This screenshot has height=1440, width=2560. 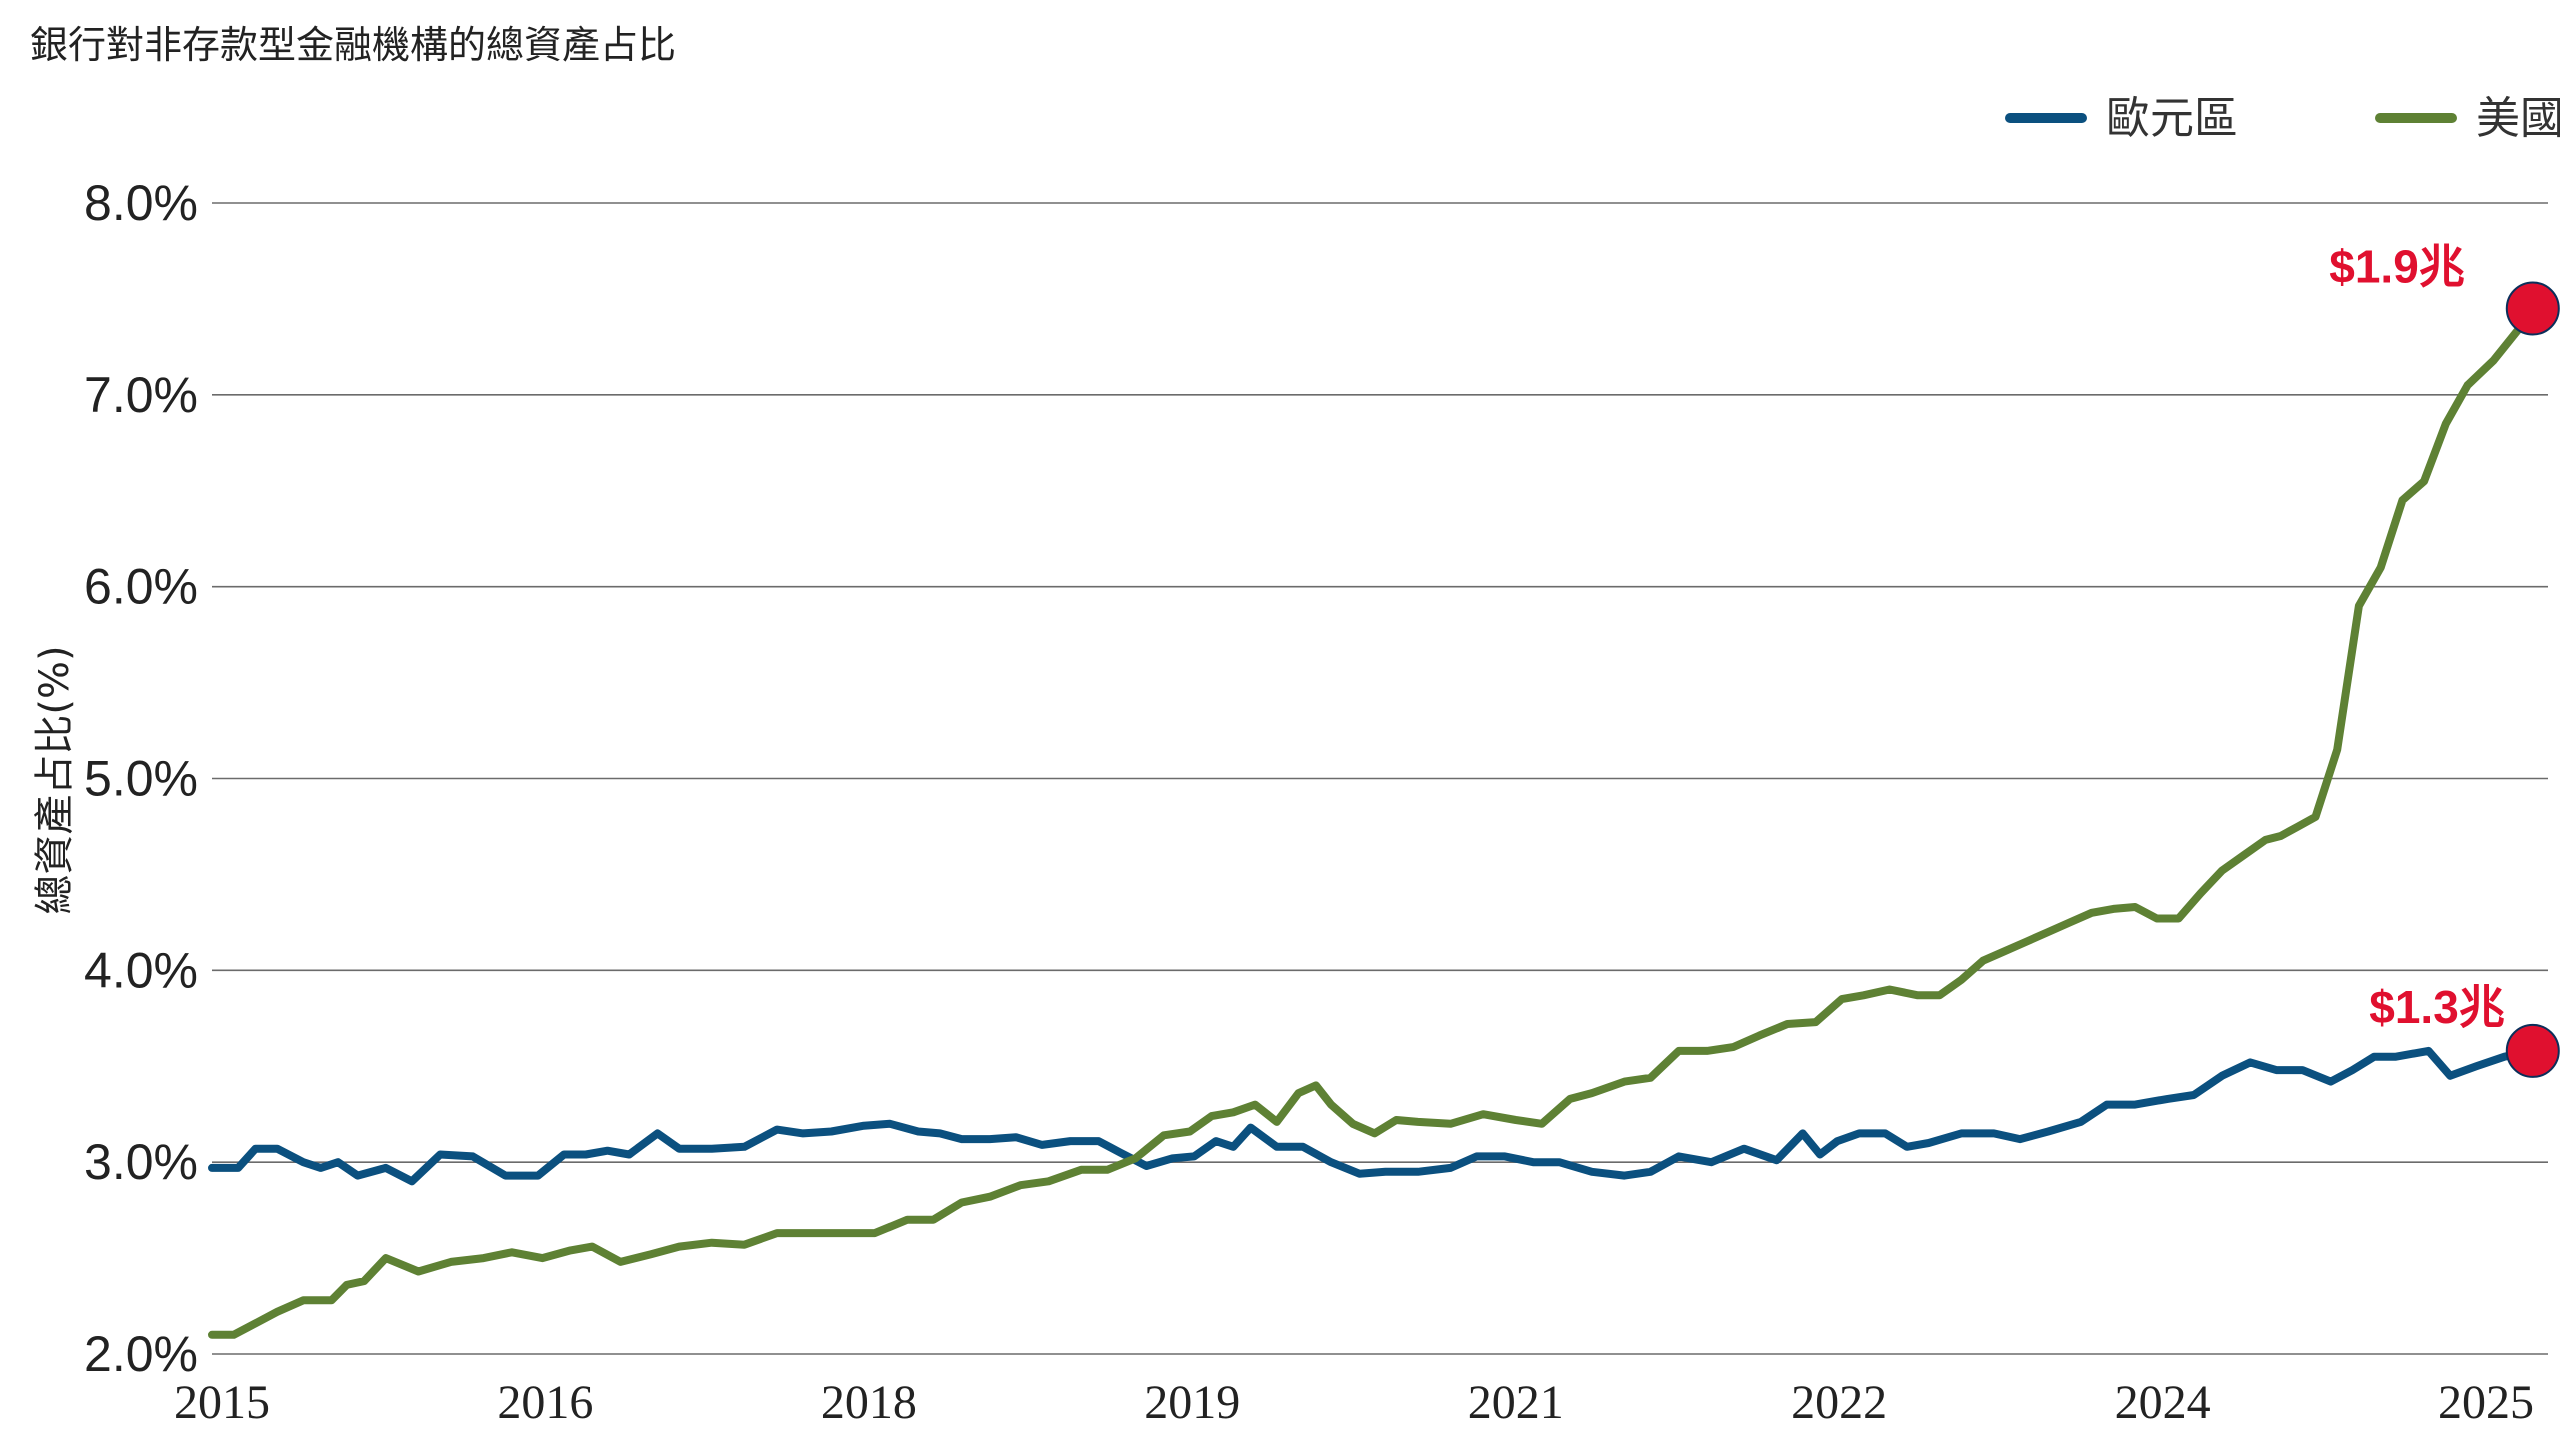 I want to click on series-line, so click(x=1372, y=1116).